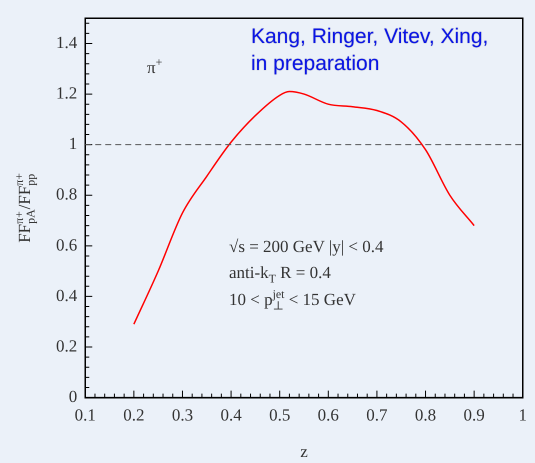  I want to click on annotation: √s = 200 GeV |y| < 0.4, so click(306, 246).